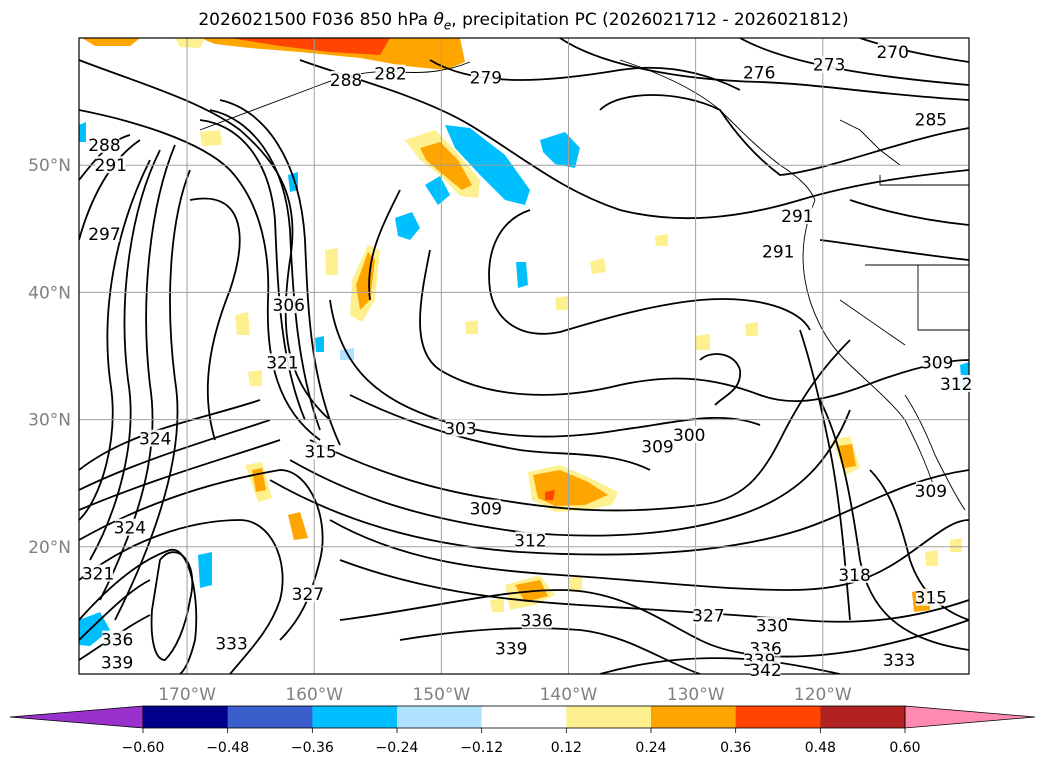  I want to click on precip-blue3, so click(407, 226).